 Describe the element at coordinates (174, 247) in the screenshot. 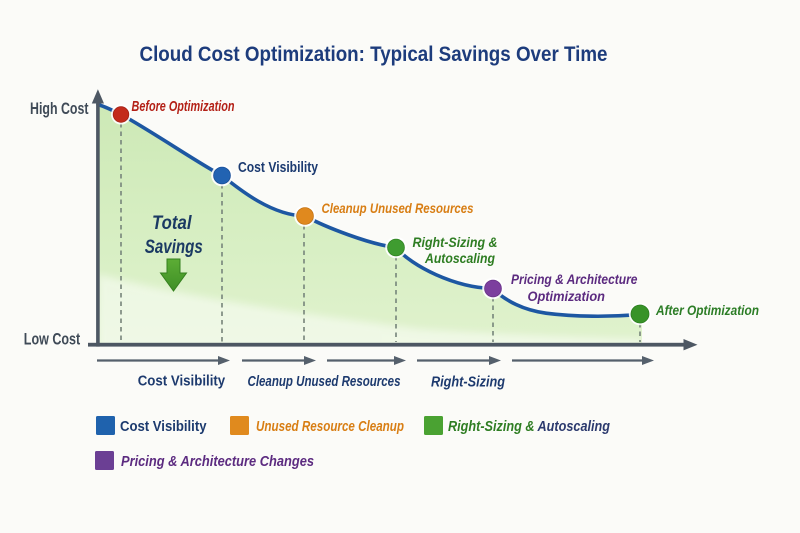

I see `svg-text: Savings` at that location.